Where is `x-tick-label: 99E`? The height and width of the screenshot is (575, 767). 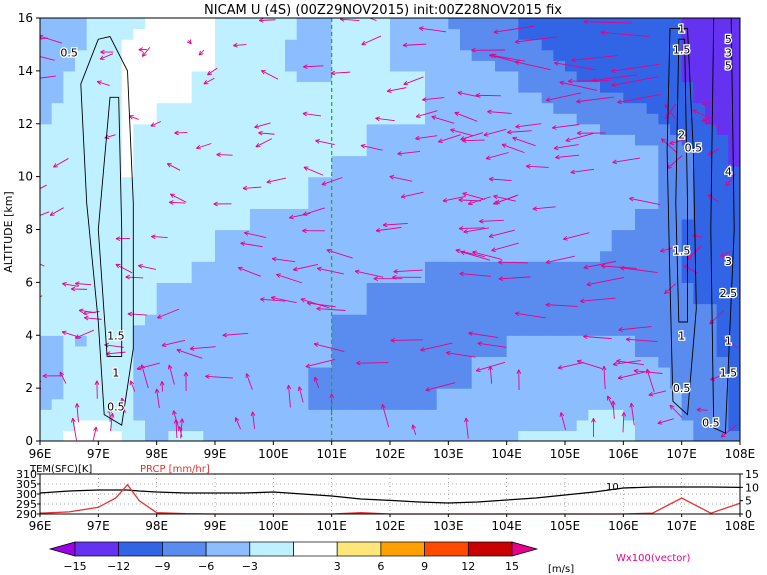
x-tick-label: 99E is located at coordinates (215, 454).